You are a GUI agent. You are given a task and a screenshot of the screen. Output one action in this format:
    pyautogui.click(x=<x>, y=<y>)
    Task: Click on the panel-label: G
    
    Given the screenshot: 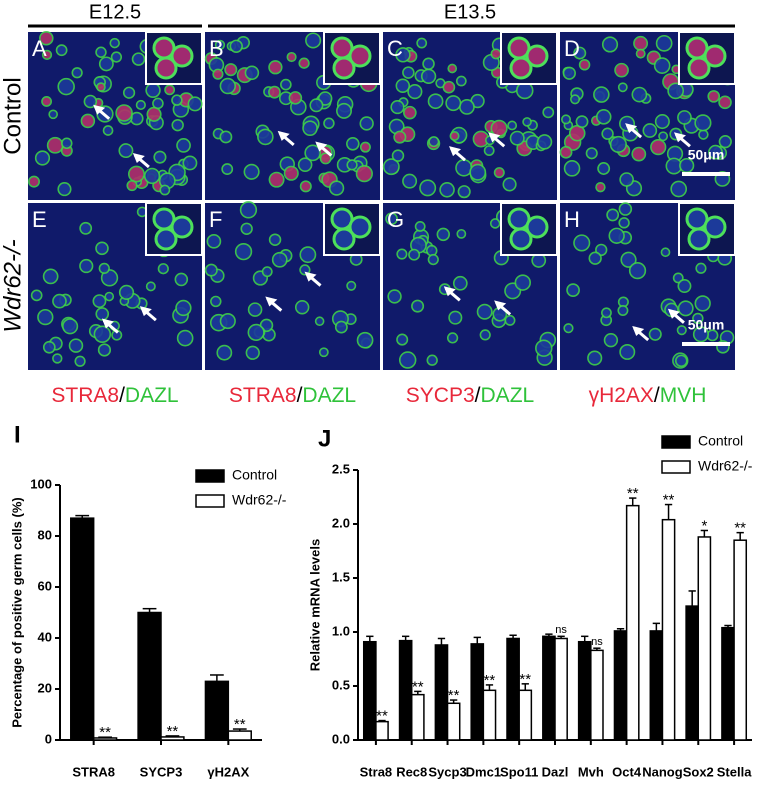 What is the action you would take?
    pyautogui.click(x=395, y=219)
    